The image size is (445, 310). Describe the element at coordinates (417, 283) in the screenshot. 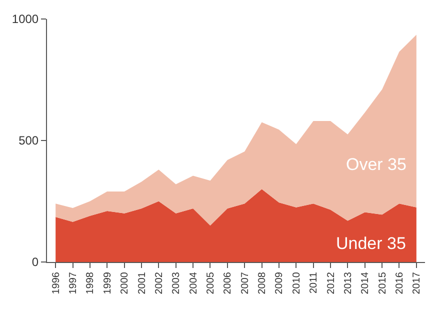

I see `x-tick-label: 2017` at that location.